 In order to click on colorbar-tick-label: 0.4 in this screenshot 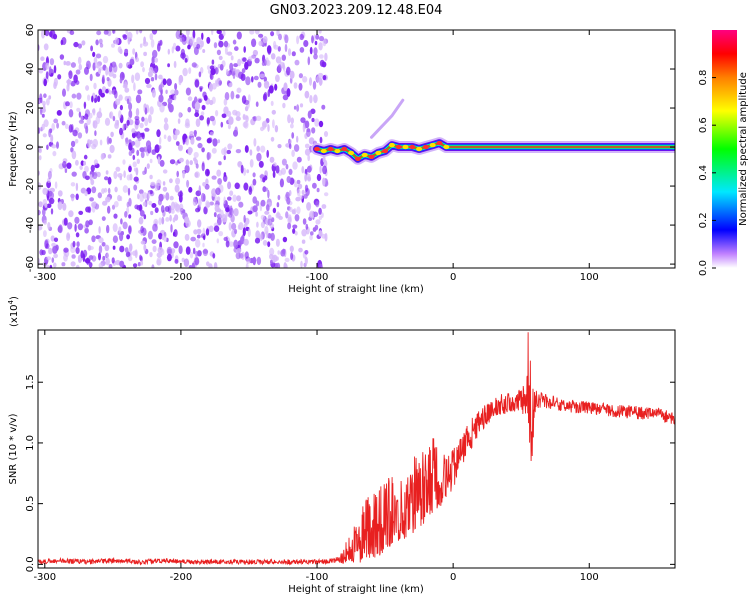, I will do `click(703, 173)`.